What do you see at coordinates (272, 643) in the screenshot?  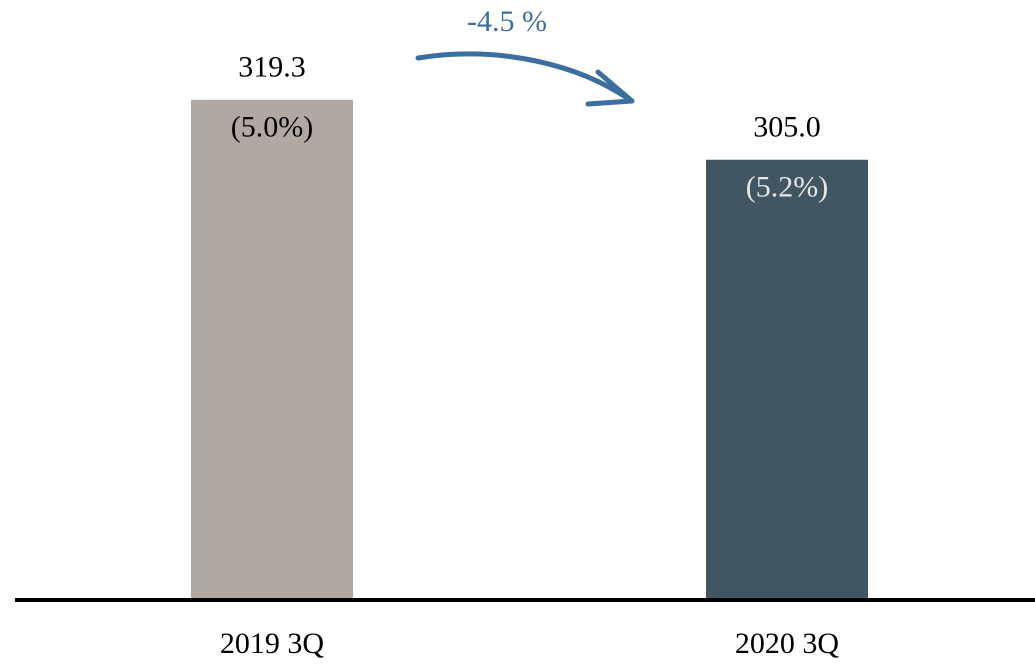 I see `x-tick-label: 2019 3Q` at bounding box center [272, 643].